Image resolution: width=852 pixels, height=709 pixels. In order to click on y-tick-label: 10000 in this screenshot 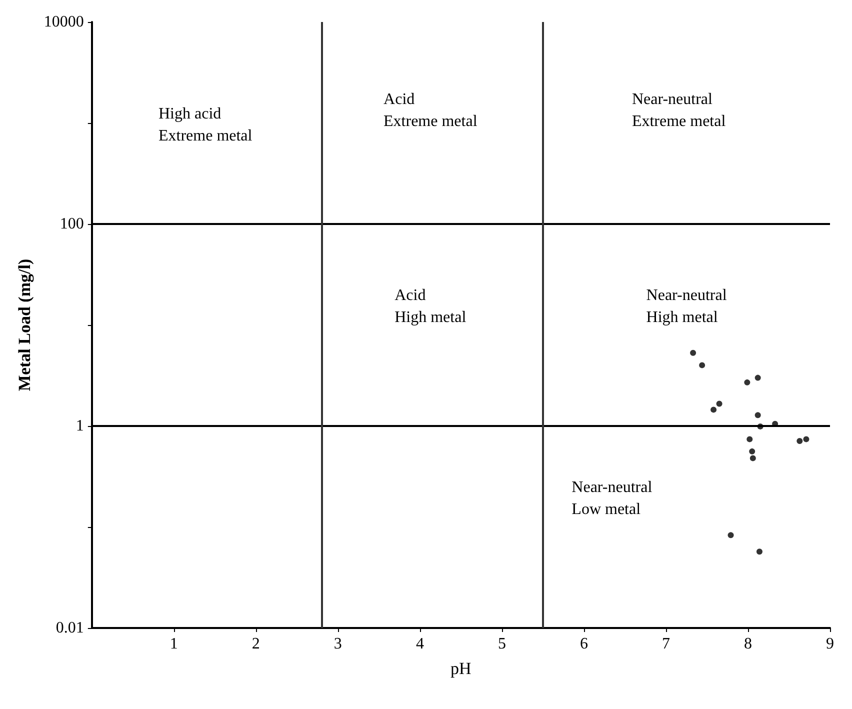, I will do `click(64, 22)`.